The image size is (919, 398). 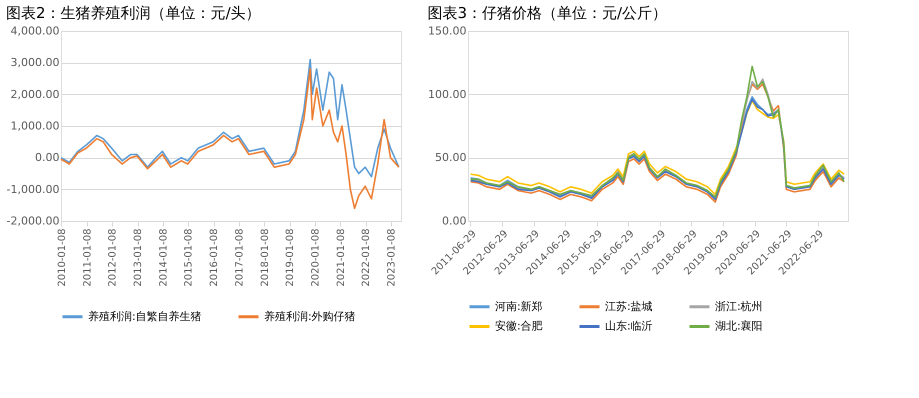 I want to click on legend-label: 浙江:杭州, so click(x=739, y=306).